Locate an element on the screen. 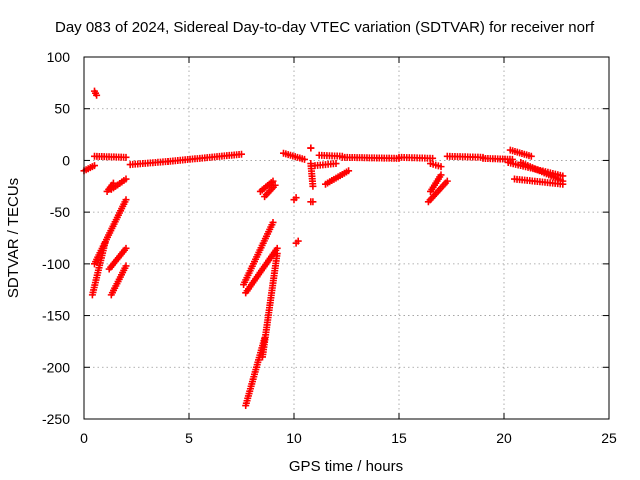  y-tick-label: -250 is located at coordinates (56, 419).